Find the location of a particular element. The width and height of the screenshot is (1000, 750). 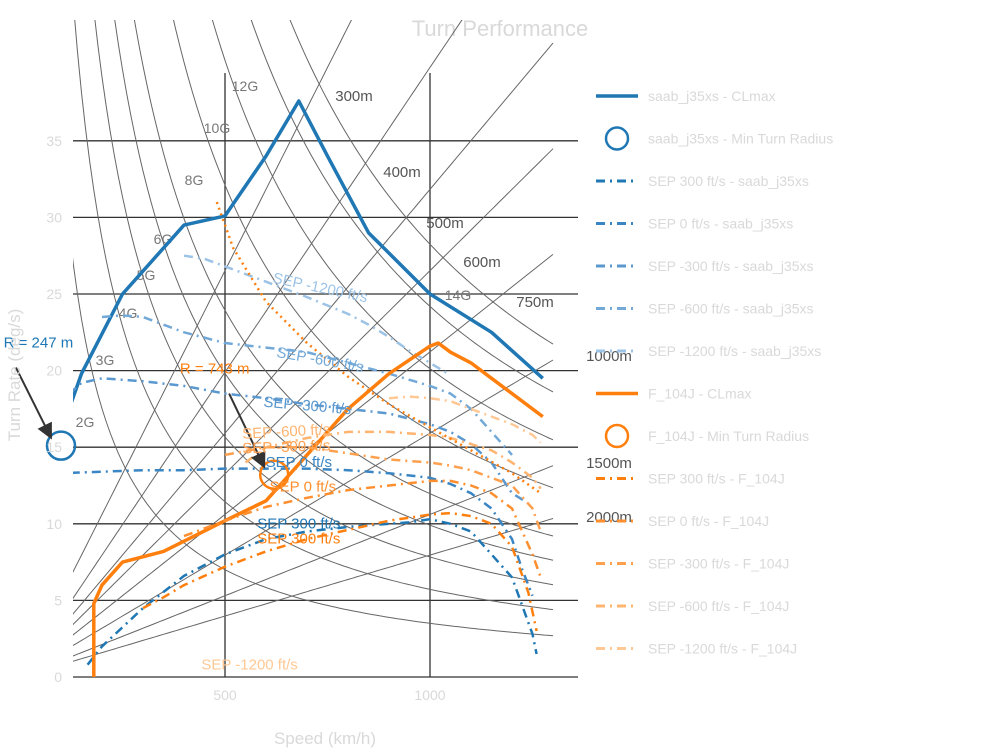

radius-line-label: 300m is located at coordinates (354, 96).